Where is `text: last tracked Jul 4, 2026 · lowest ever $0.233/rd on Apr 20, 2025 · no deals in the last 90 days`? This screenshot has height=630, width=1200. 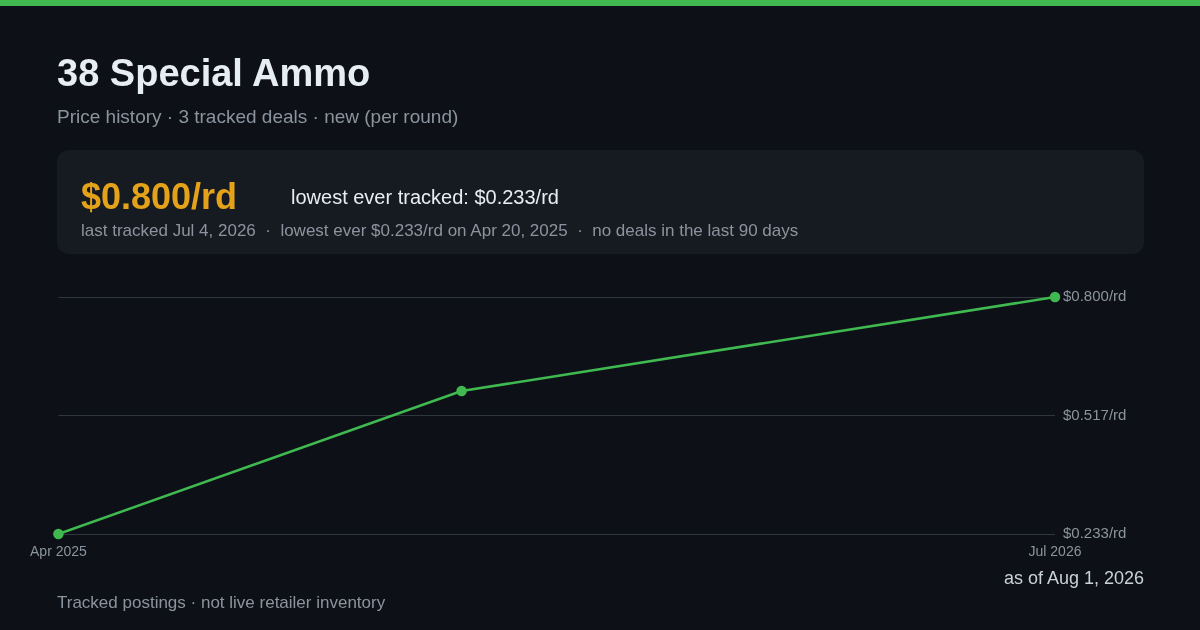 text: last tracked Jul 4, 2026 · lowest ever $0.233/rd on Apr 20, 2025 · no deals in the last 90 days is located at coordinates (440, 231).